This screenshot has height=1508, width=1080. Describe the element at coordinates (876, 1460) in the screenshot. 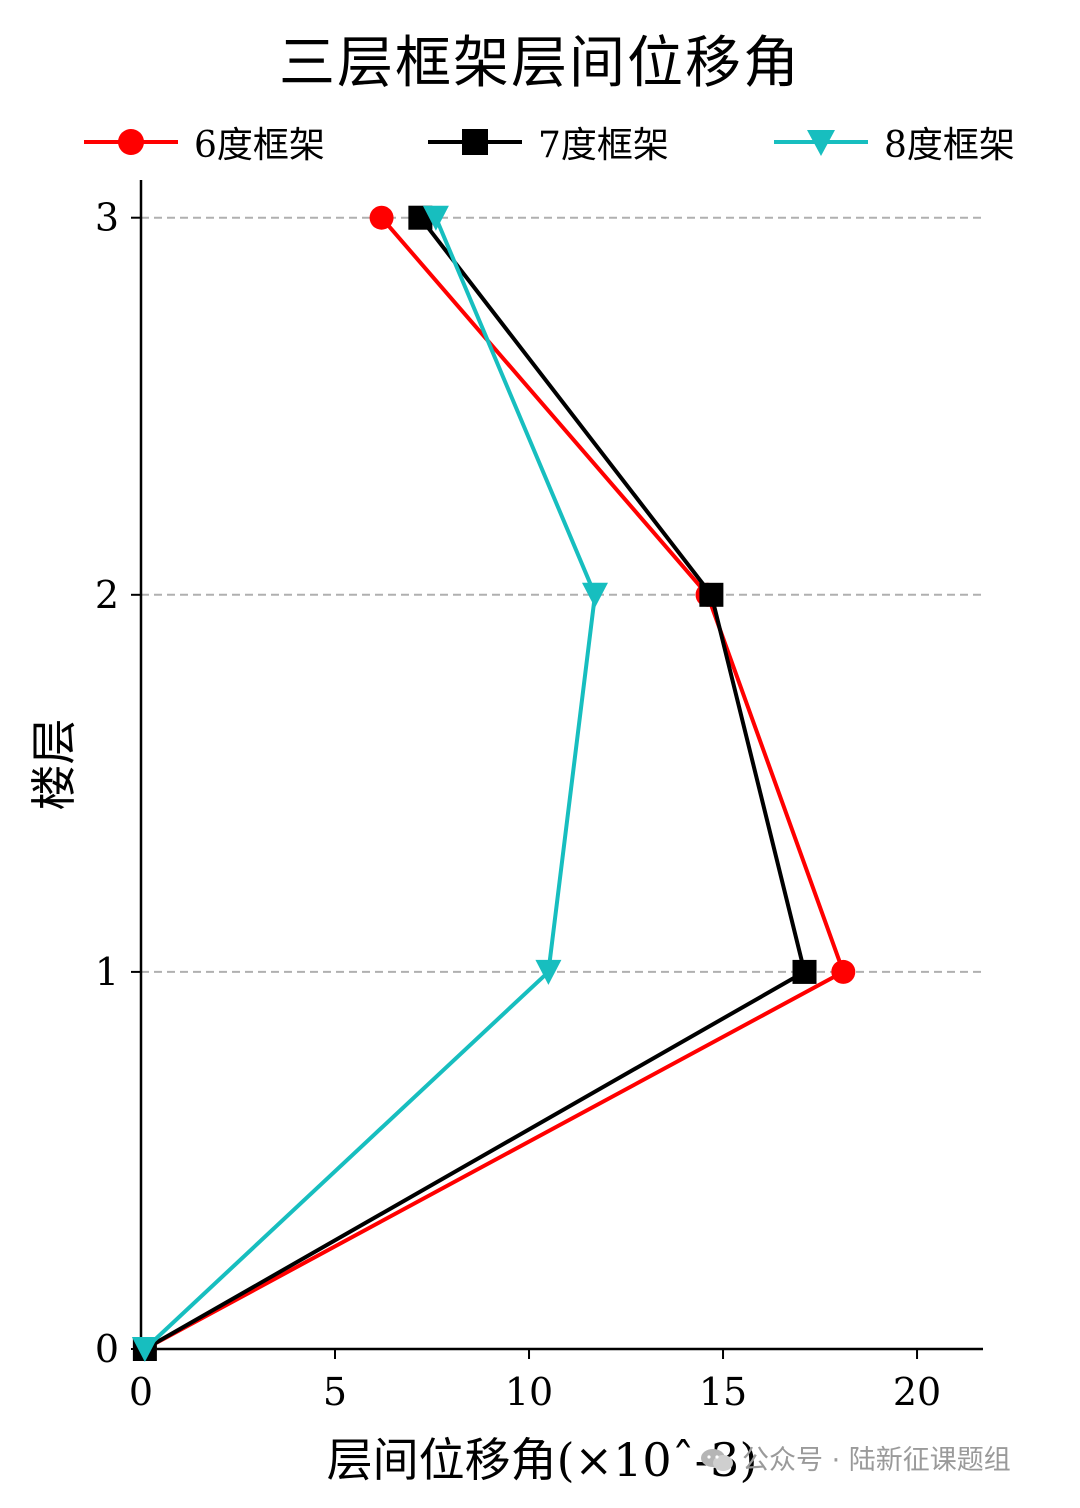

I see `watermark-text: 公众号 · 陆新征课题组` at that location.